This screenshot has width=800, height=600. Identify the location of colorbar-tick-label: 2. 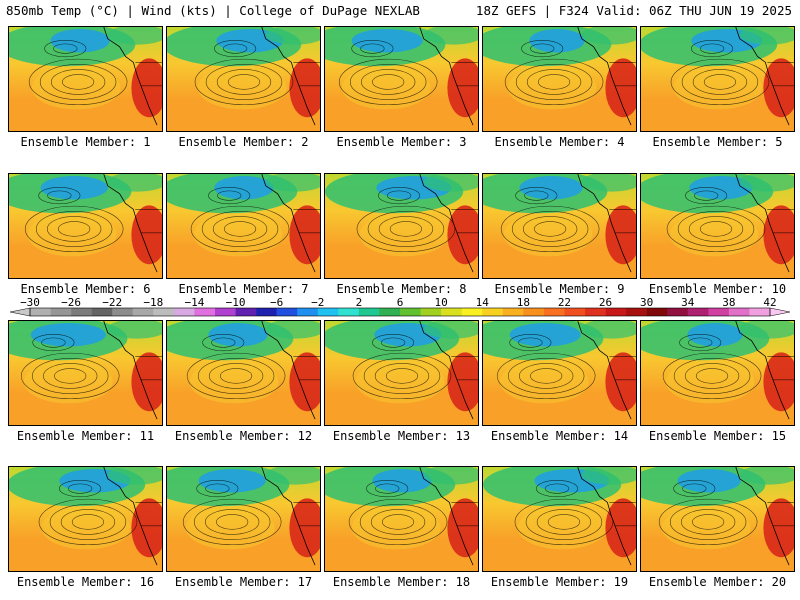
(359, 302).